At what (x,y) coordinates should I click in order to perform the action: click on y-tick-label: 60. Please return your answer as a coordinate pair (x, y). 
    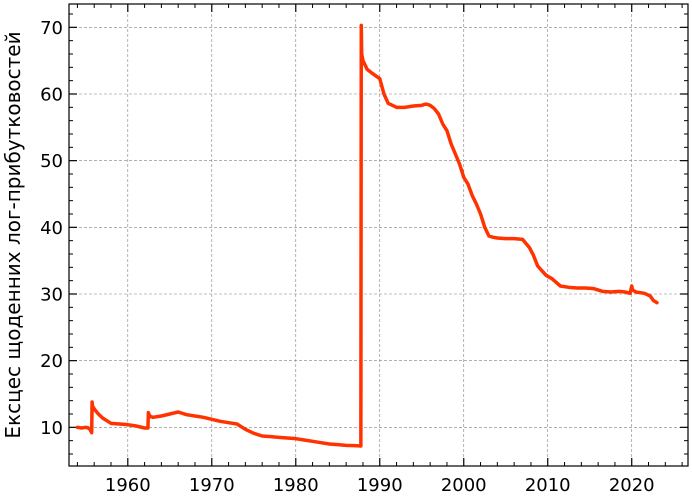
    Looking at the image, I should click on (51, 95).